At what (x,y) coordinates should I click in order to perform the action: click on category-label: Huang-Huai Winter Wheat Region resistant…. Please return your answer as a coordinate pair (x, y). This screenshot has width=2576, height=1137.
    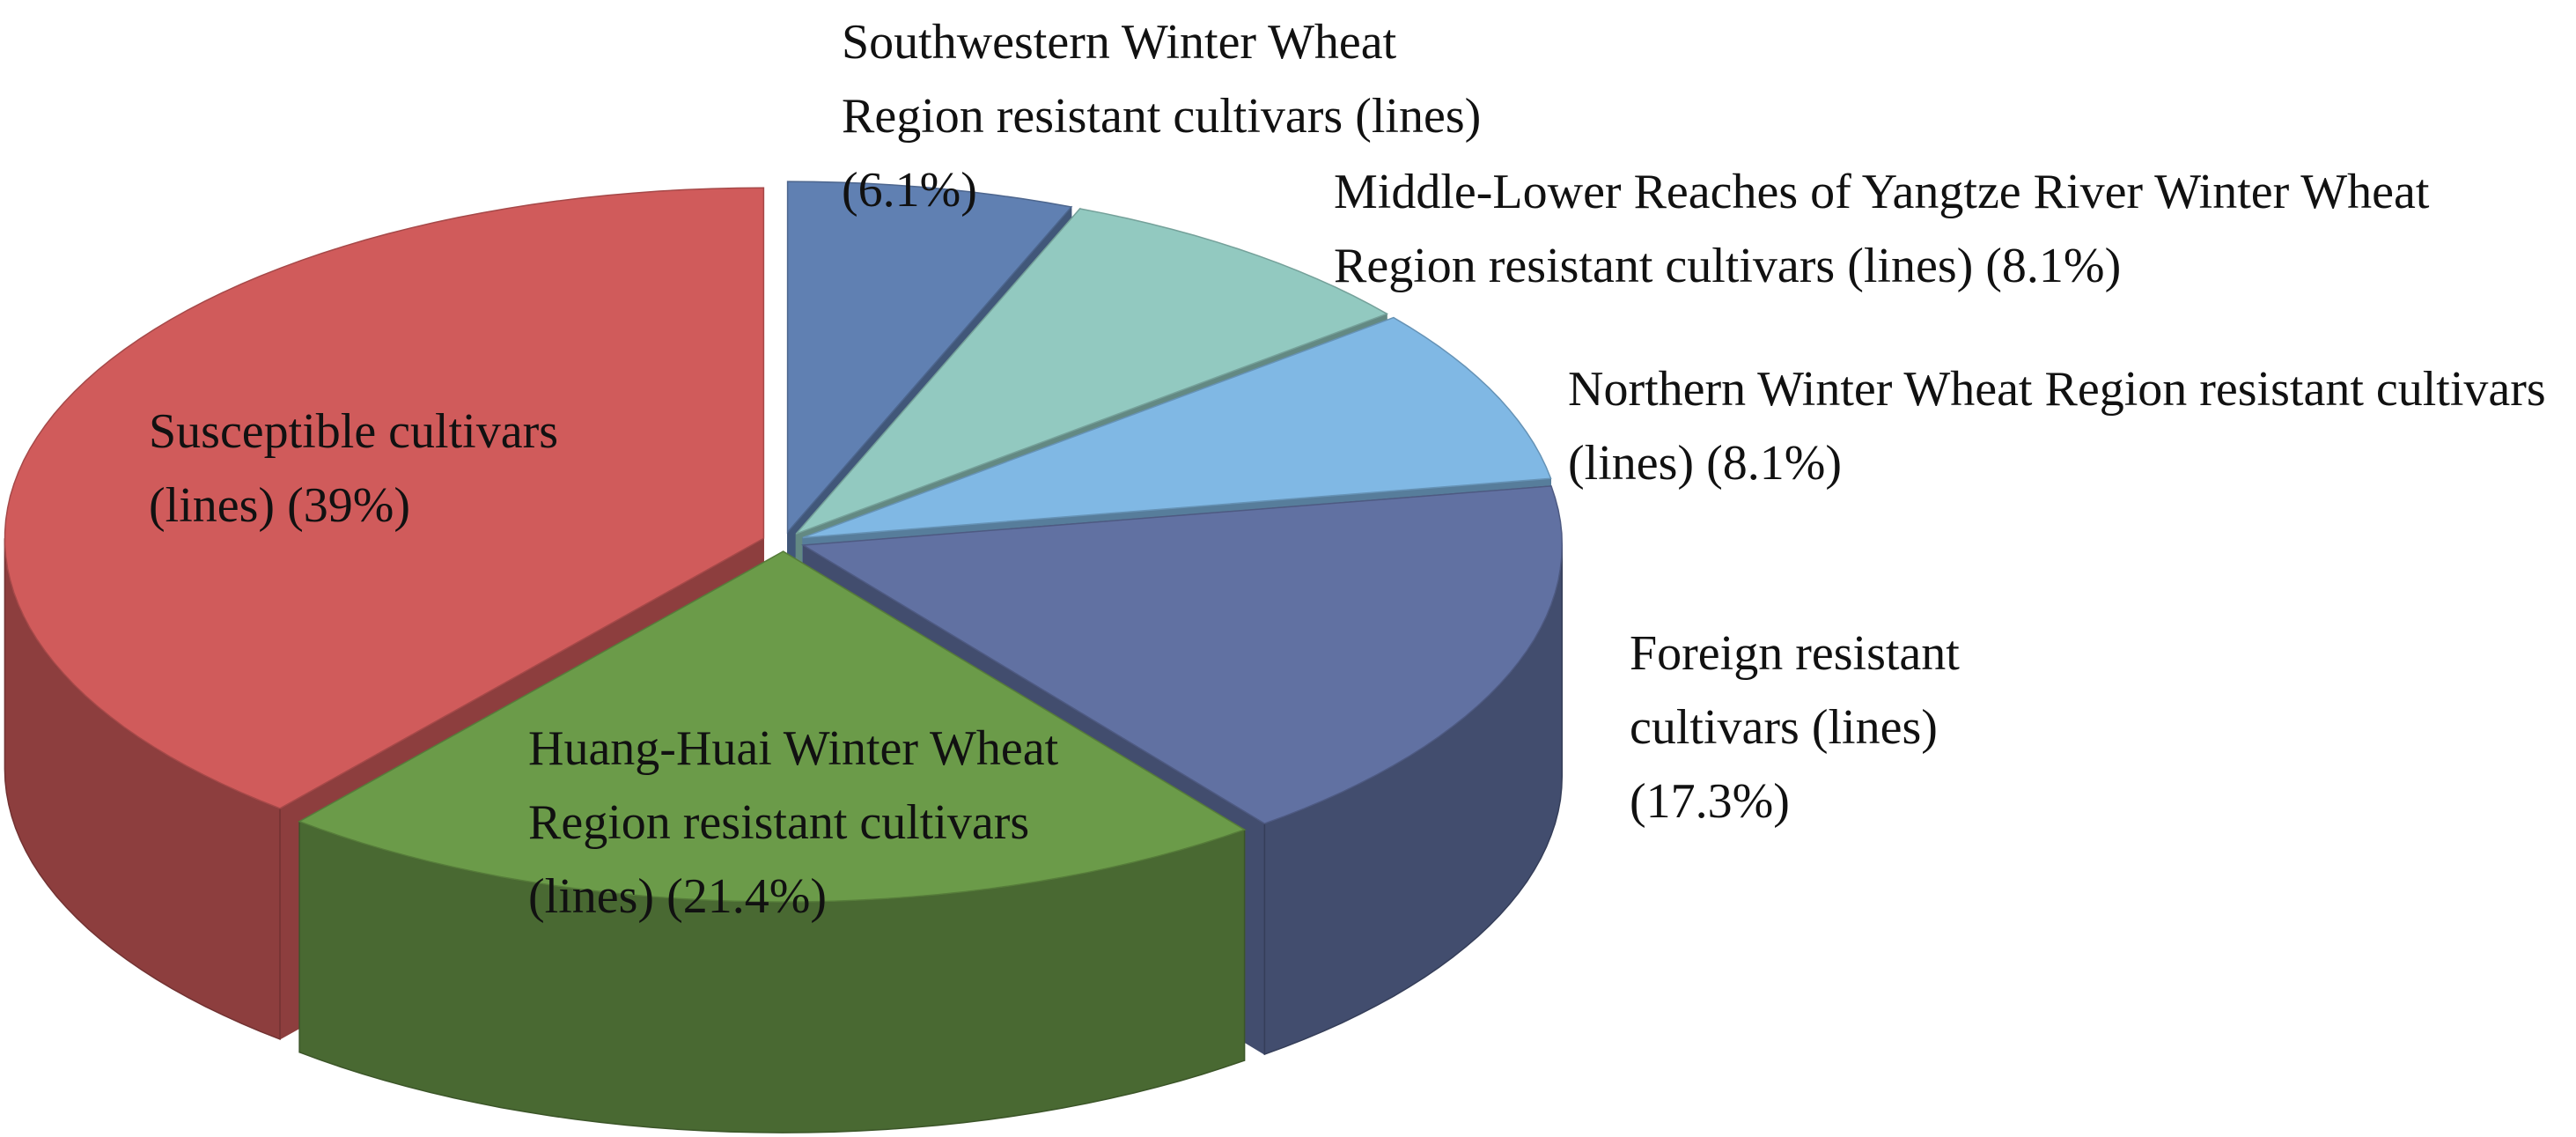
    Looking at the image, I should click on (793, 822).